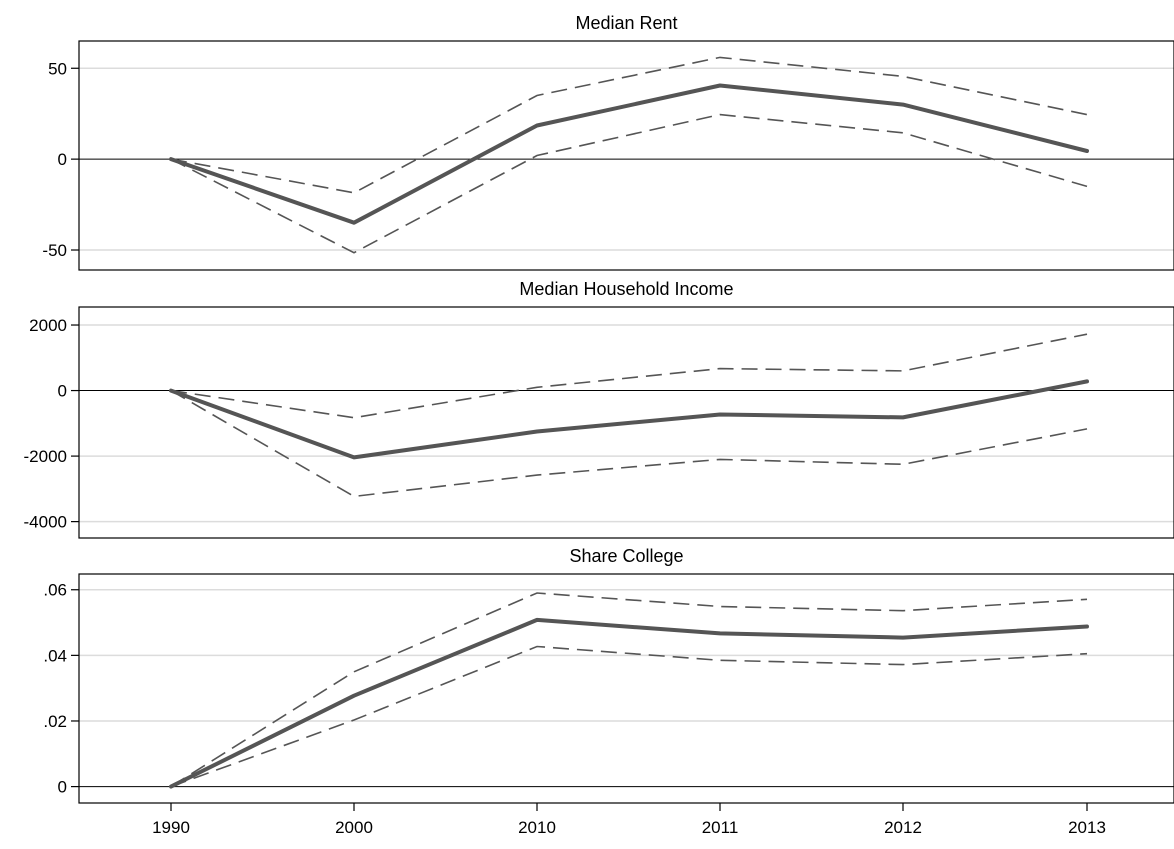  I want to click on y-tick-label: -4000, so click(45, 522).